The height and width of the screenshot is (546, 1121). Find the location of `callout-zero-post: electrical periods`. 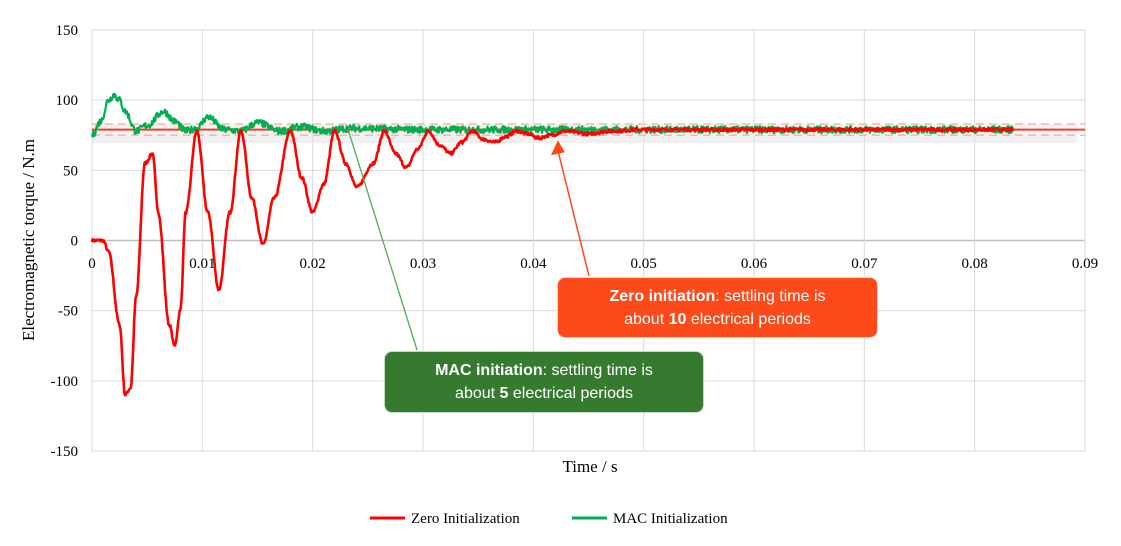

callout-zero-post: electrical periods is located at coordinates (748, 319).